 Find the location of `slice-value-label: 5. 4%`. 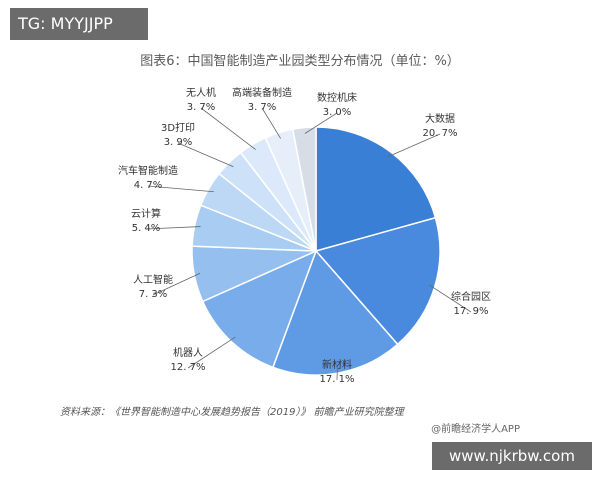

slice-value-label: 5. 4% is located at coordinates (146, 228).